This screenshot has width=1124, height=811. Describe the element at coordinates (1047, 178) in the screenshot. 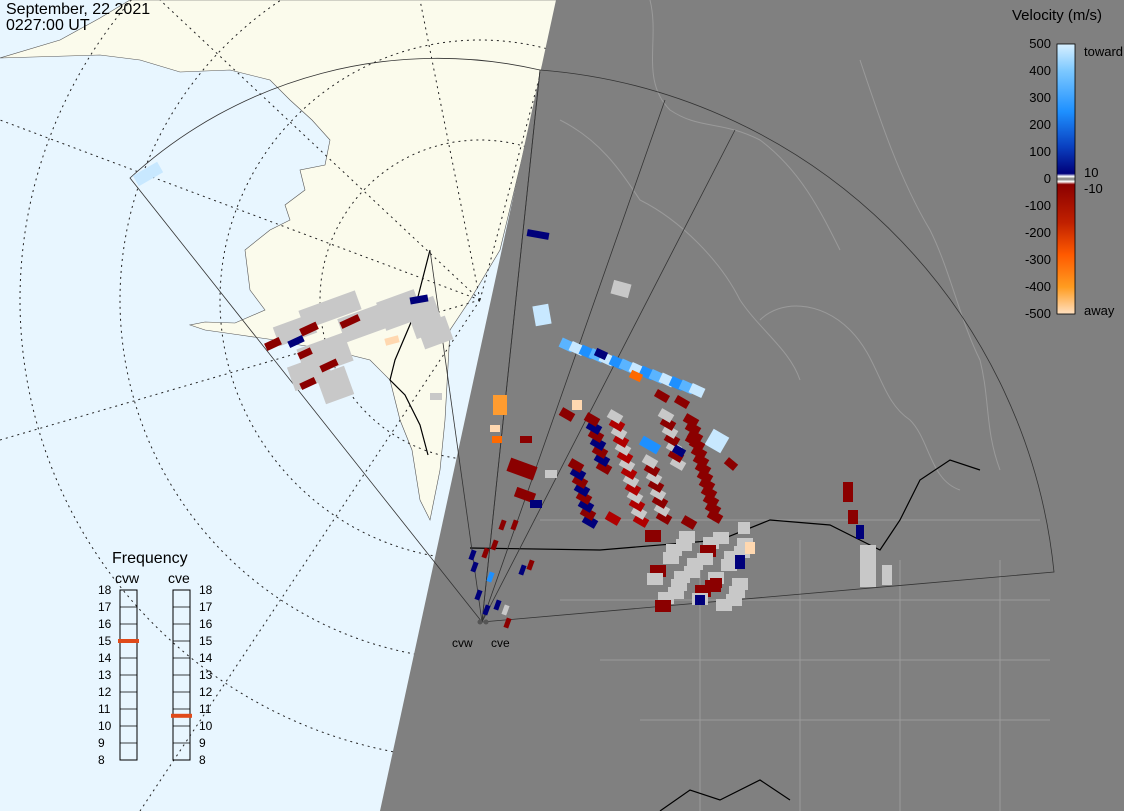

I see `colorbar-tick-label: 0` at that location.